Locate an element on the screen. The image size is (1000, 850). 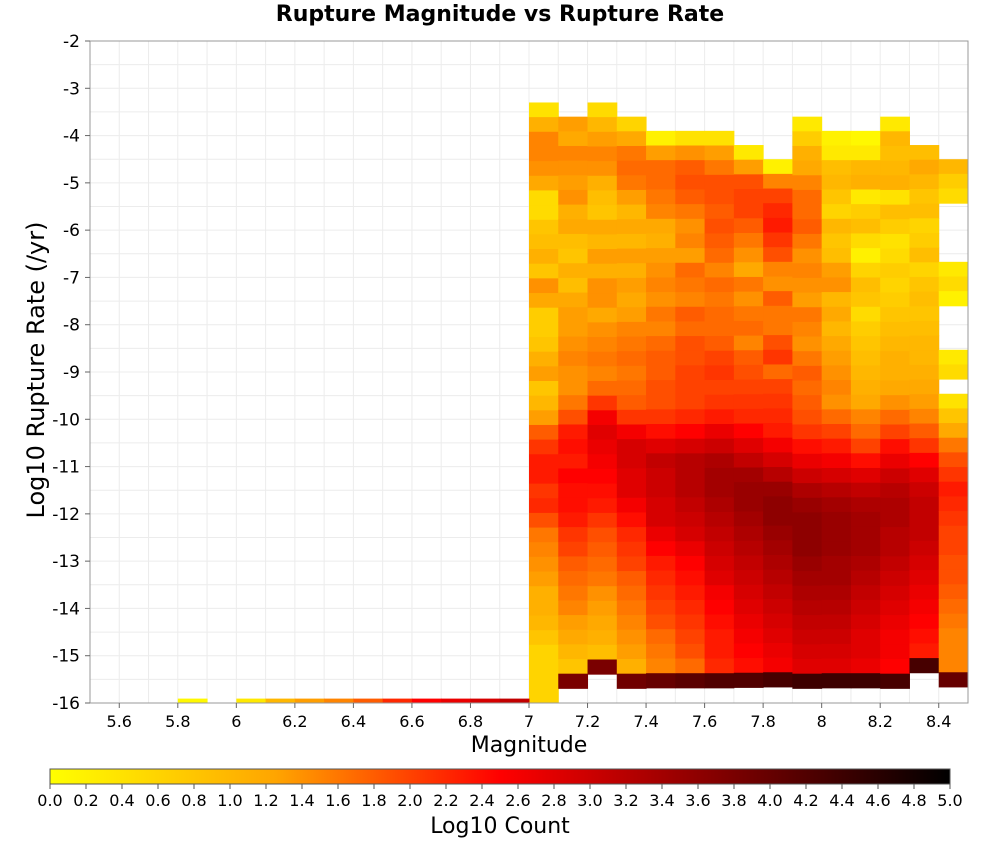
x-tick-label: 5.6 is located at coordinates (119, 721).